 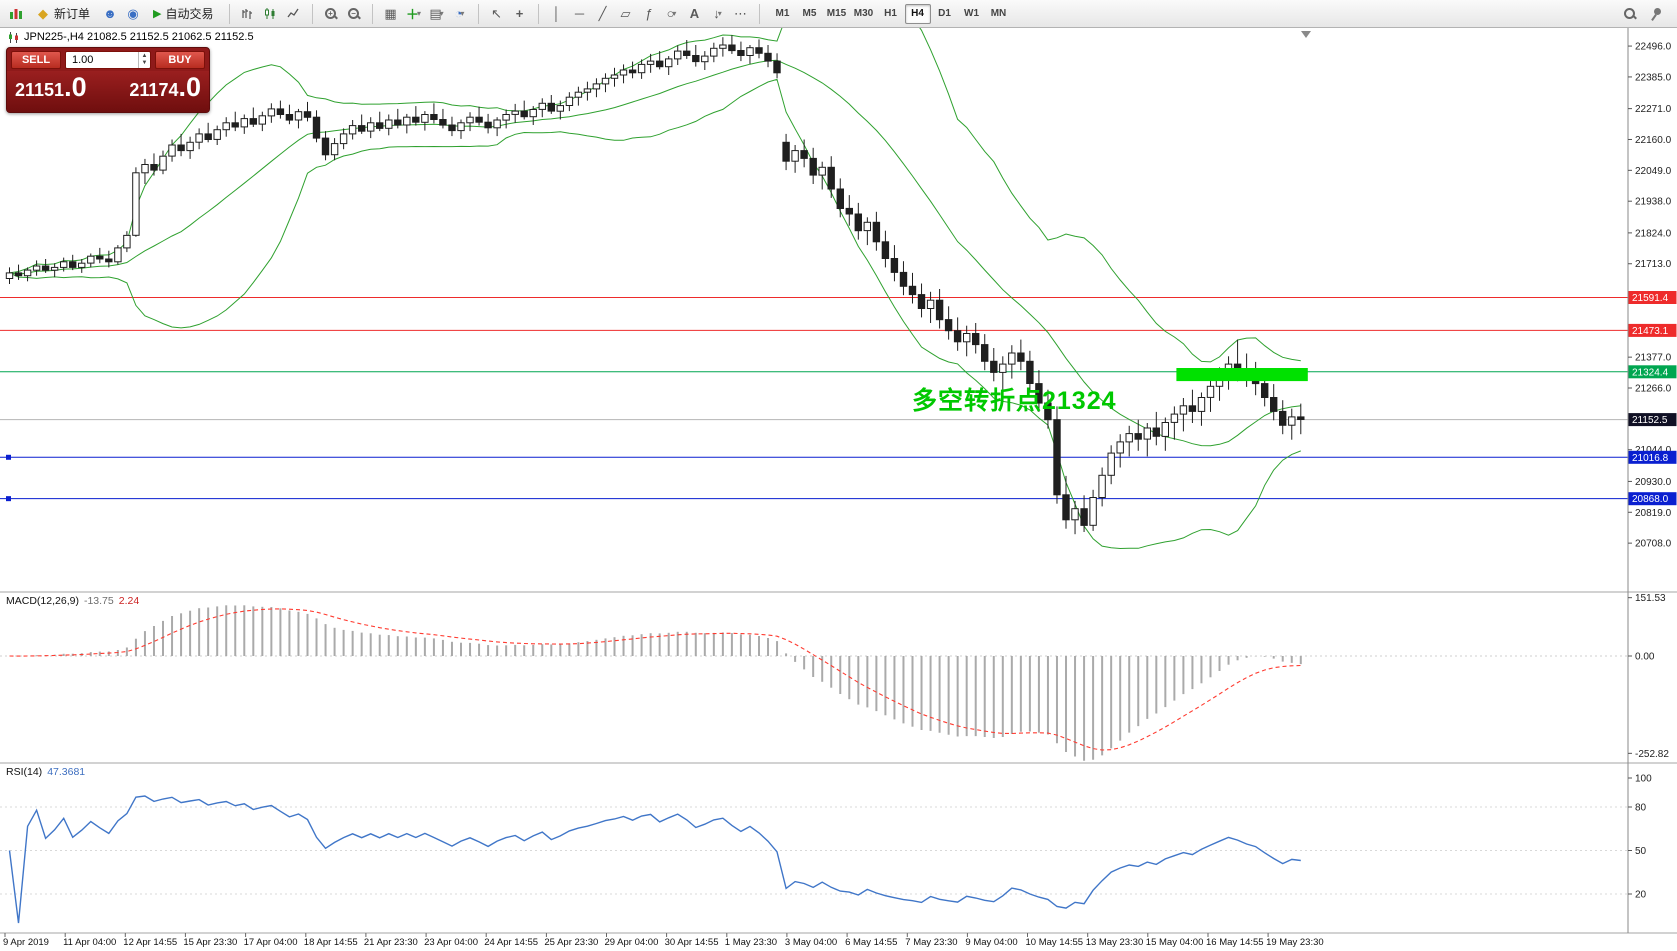 What do you see at coordinates (1306, 34) in the screenshot?
I see `chart-shift-marker` at bounding box center [1306, 34].